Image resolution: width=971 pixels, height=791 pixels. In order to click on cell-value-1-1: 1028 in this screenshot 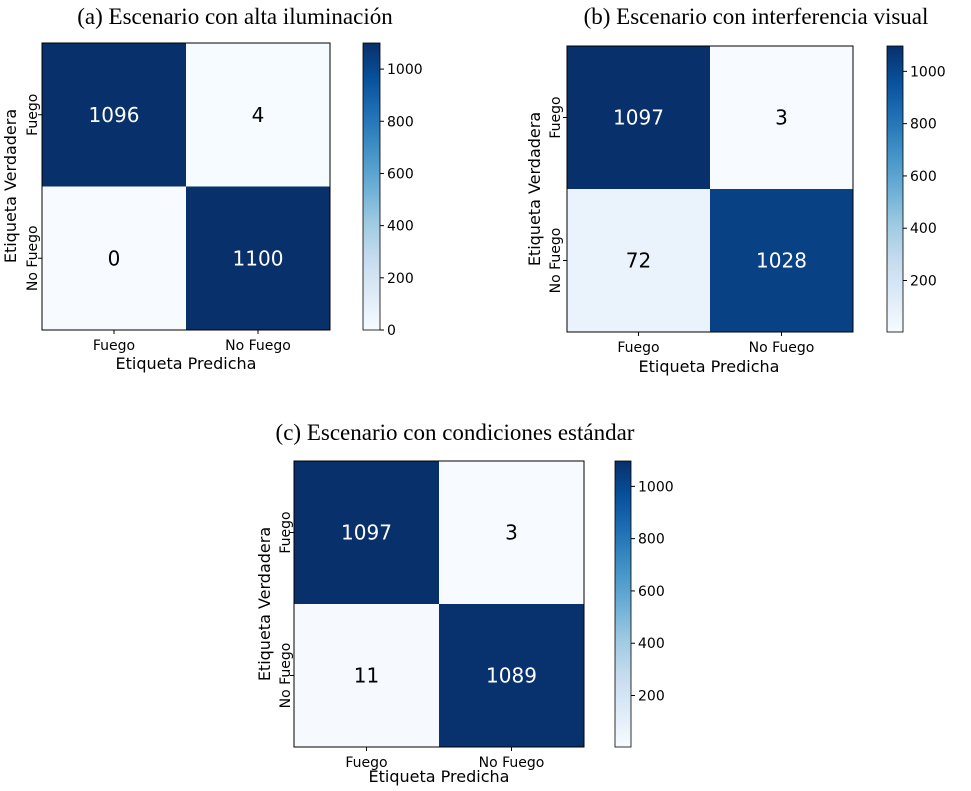, I will do `click(781, 261)`.